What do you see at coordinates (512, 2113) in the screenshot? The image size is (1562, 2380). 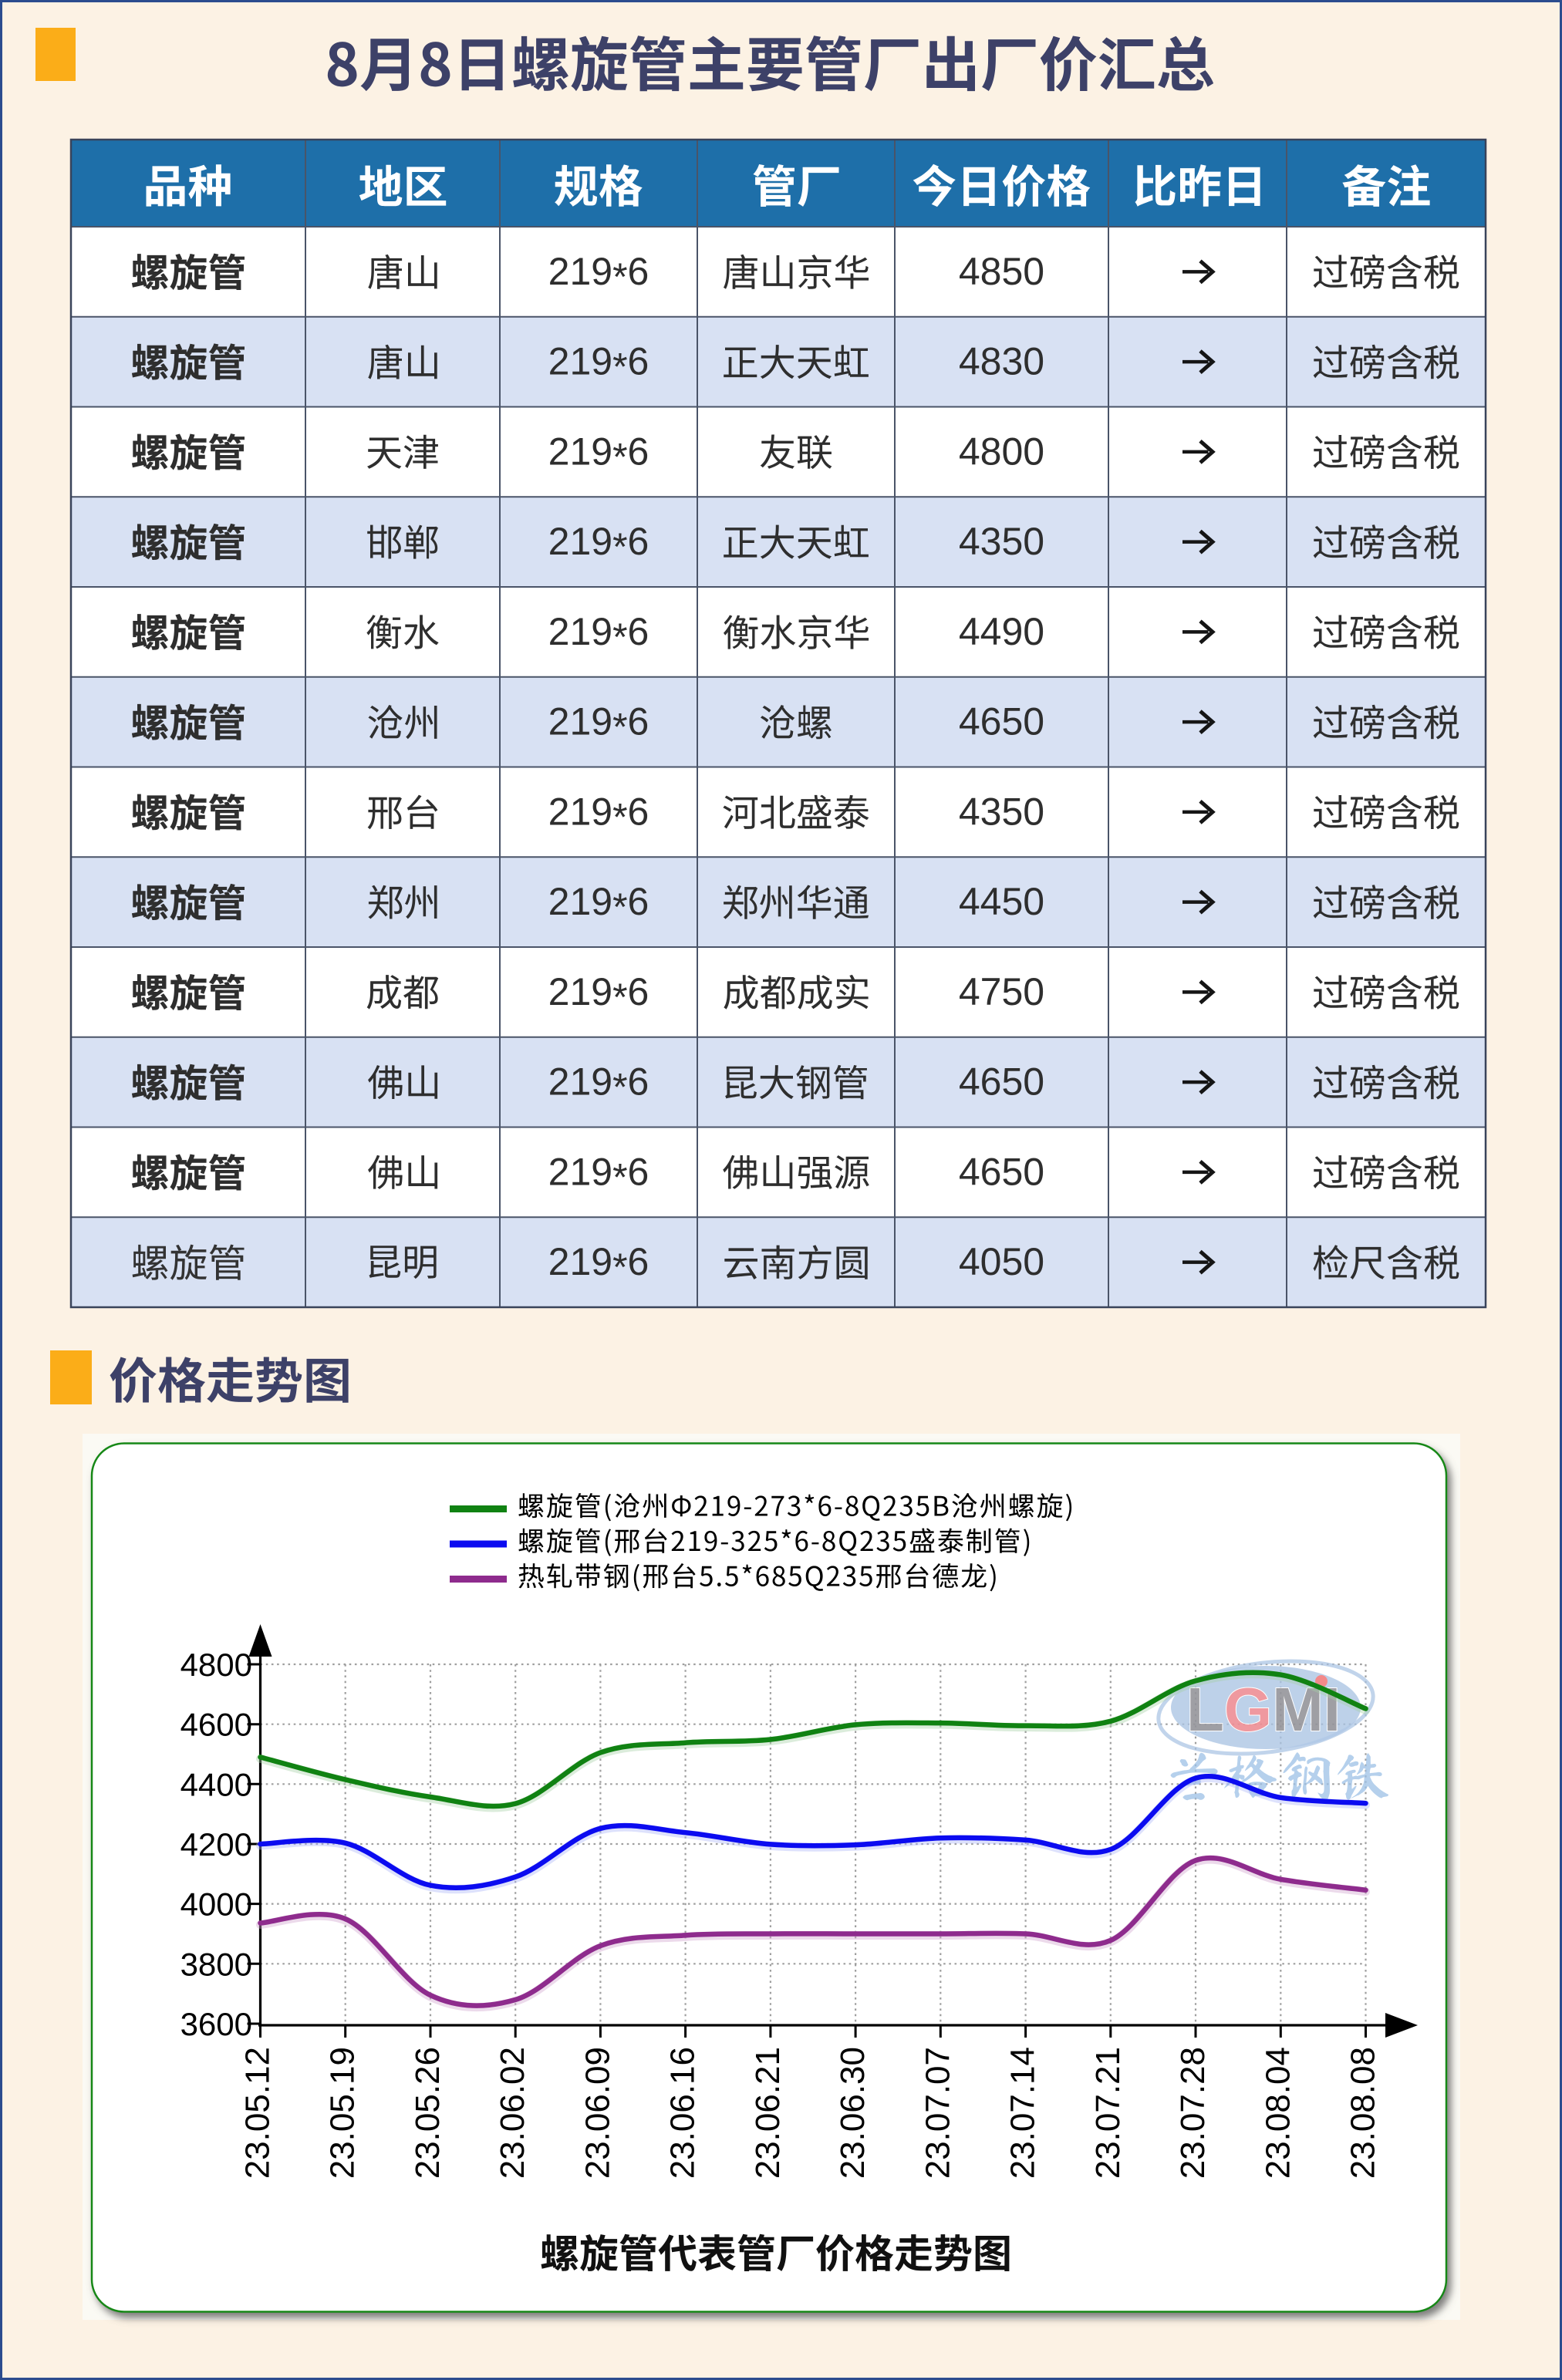 I see `svg-text: 23.06.02` at bounding box center [512, 2113].